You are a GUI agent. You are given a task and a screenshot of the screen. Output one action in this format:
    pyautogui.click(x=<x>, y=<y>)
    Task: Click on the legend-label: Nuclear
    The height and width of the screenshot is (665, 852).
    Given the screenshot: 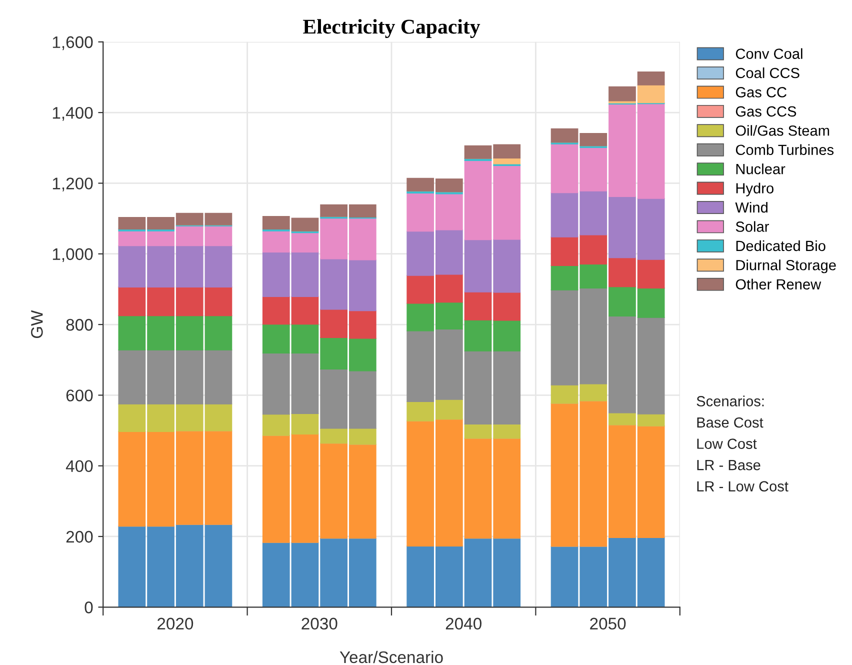 What is the action you would take?
    pyautogui.click(x=761, y=169)
    